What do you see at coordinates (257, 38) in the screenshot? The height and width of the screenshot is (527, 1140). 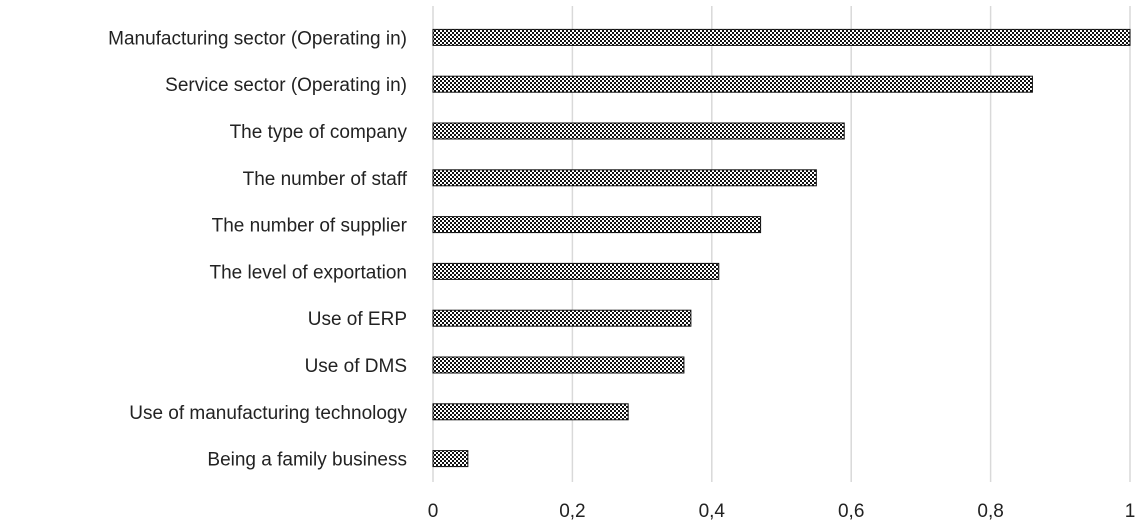 I see `category-label: Manufacturing sector (Operating in)` at bounding box center [257, 38].